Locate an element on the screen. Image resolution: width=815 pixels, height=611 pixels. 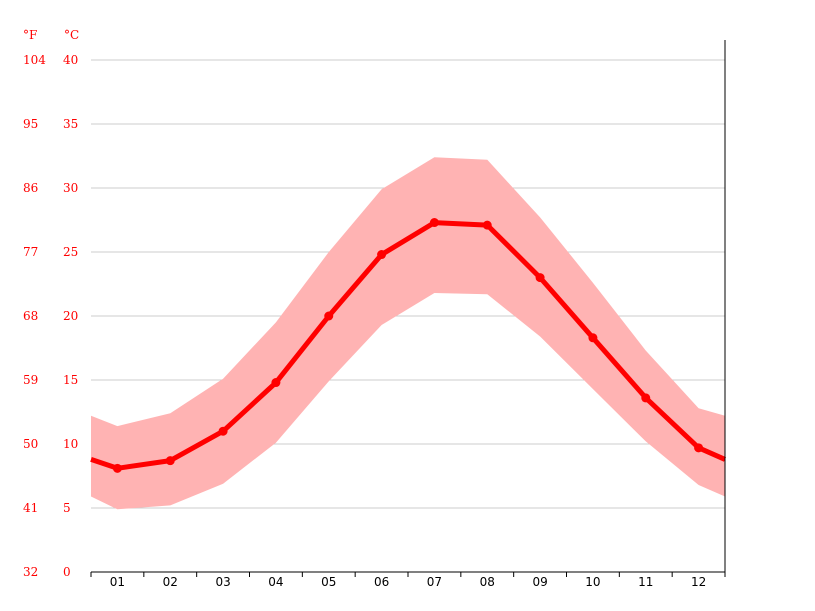
y-tick-label-f: 68 is located at coordinates (30, 316).